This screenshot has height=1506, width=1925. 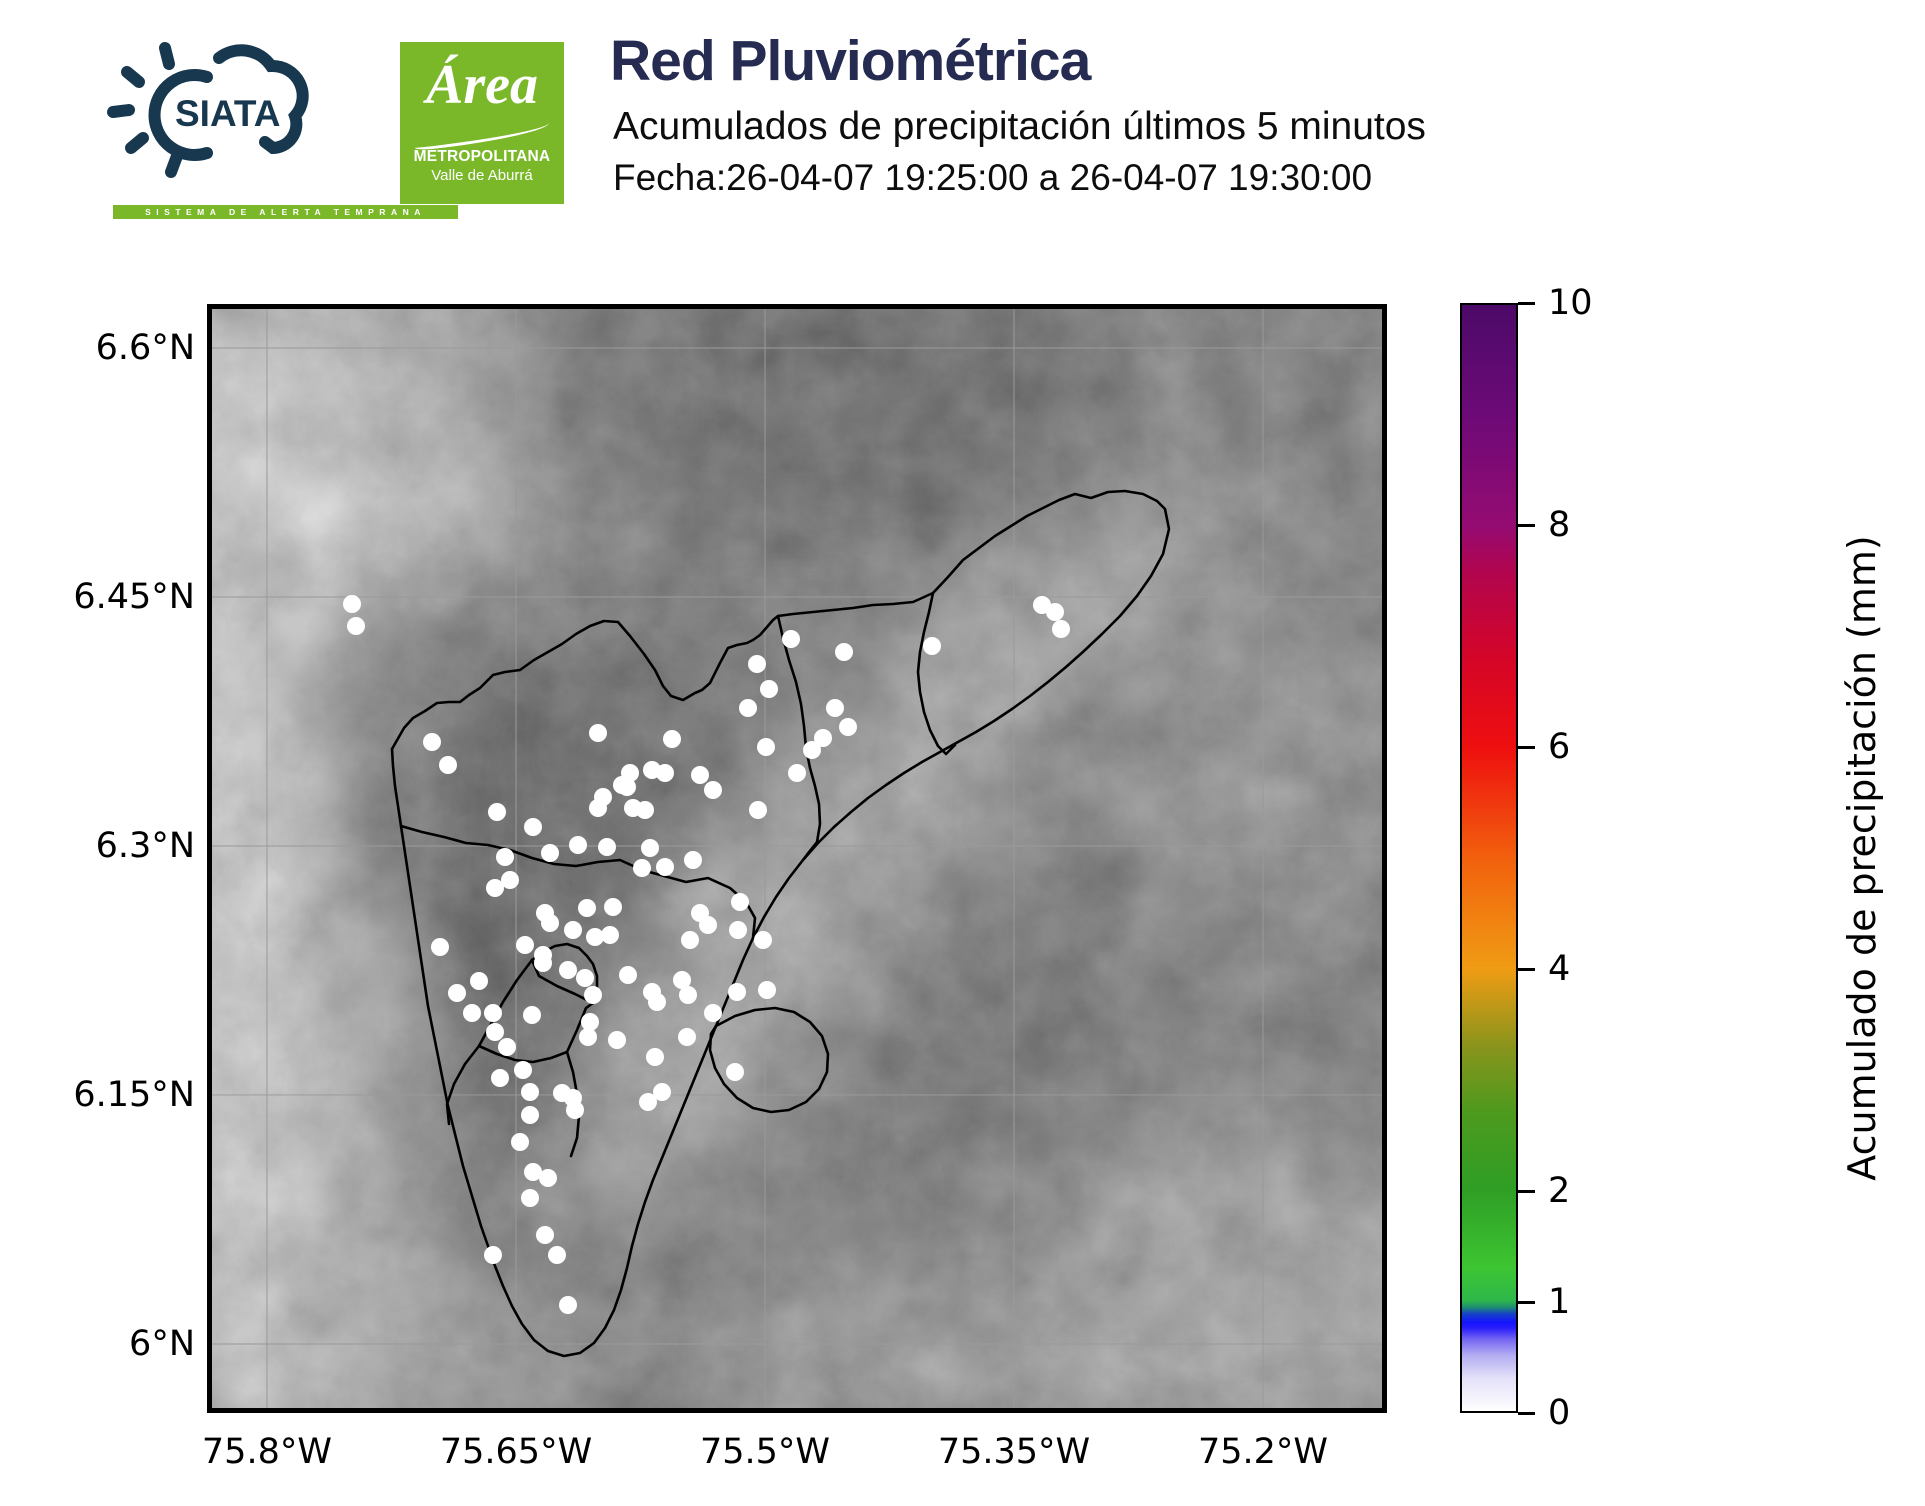 What do you see at coordinates (266, 1452) in the screenshot?
I see `x-tick-label: 75.8°W` at bounding box center [266, 1452].